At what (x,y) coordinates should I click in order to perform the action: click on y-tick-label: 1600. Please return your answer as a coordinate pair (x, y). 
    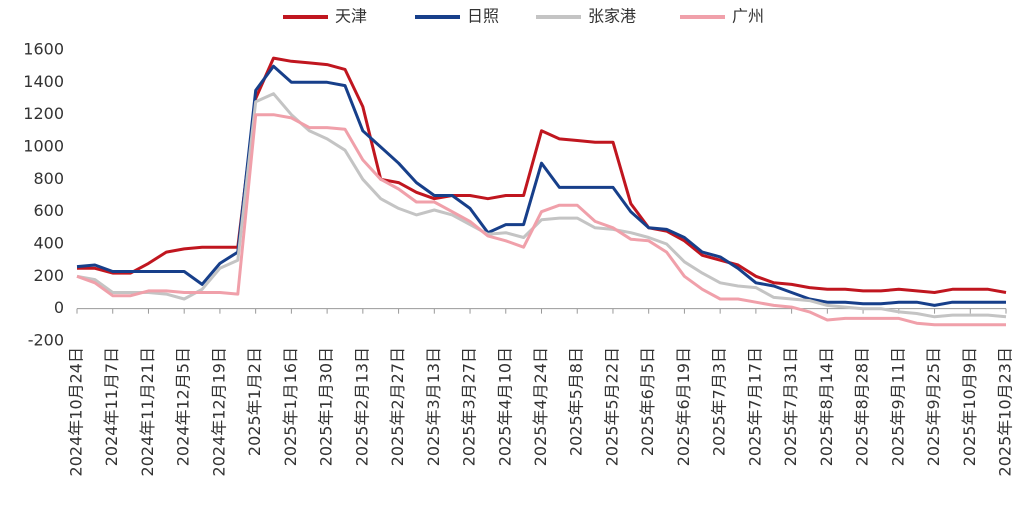
    Looking at the image, I should click on (43, 49).